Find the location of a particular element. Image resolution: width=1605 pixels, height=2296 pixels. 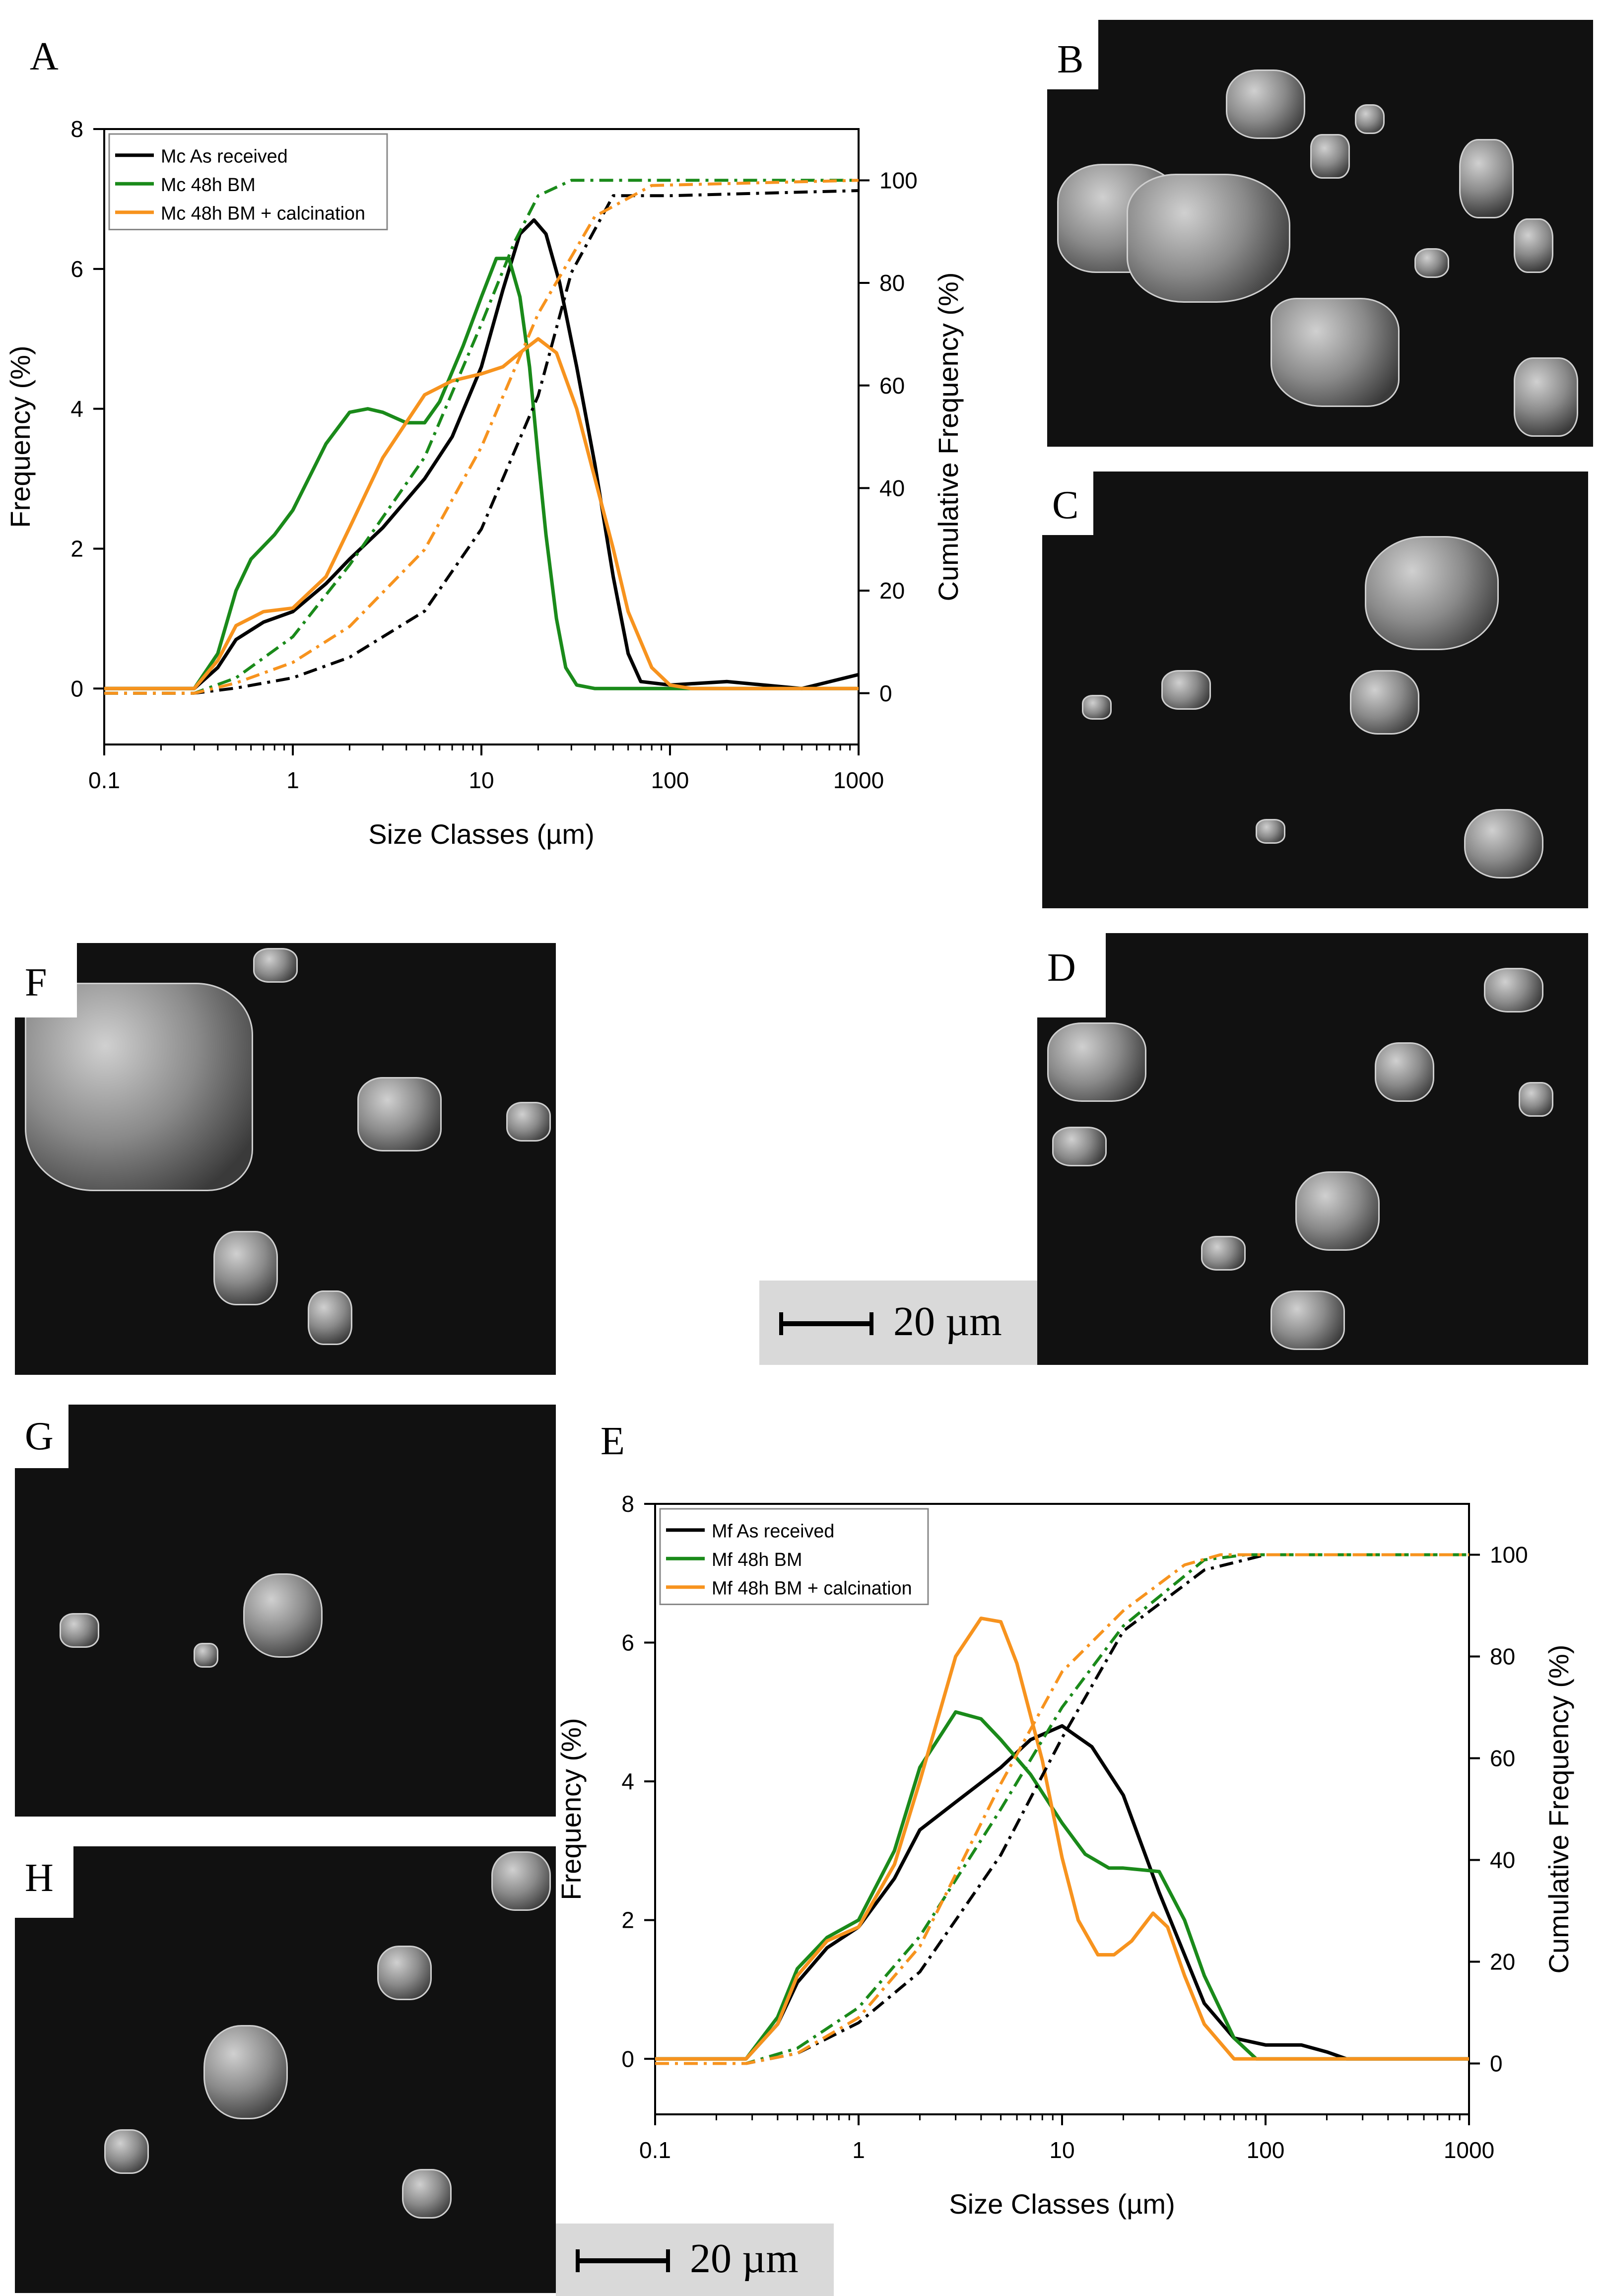

legend-label: Mf As received is located at coordinates (773, 1530).